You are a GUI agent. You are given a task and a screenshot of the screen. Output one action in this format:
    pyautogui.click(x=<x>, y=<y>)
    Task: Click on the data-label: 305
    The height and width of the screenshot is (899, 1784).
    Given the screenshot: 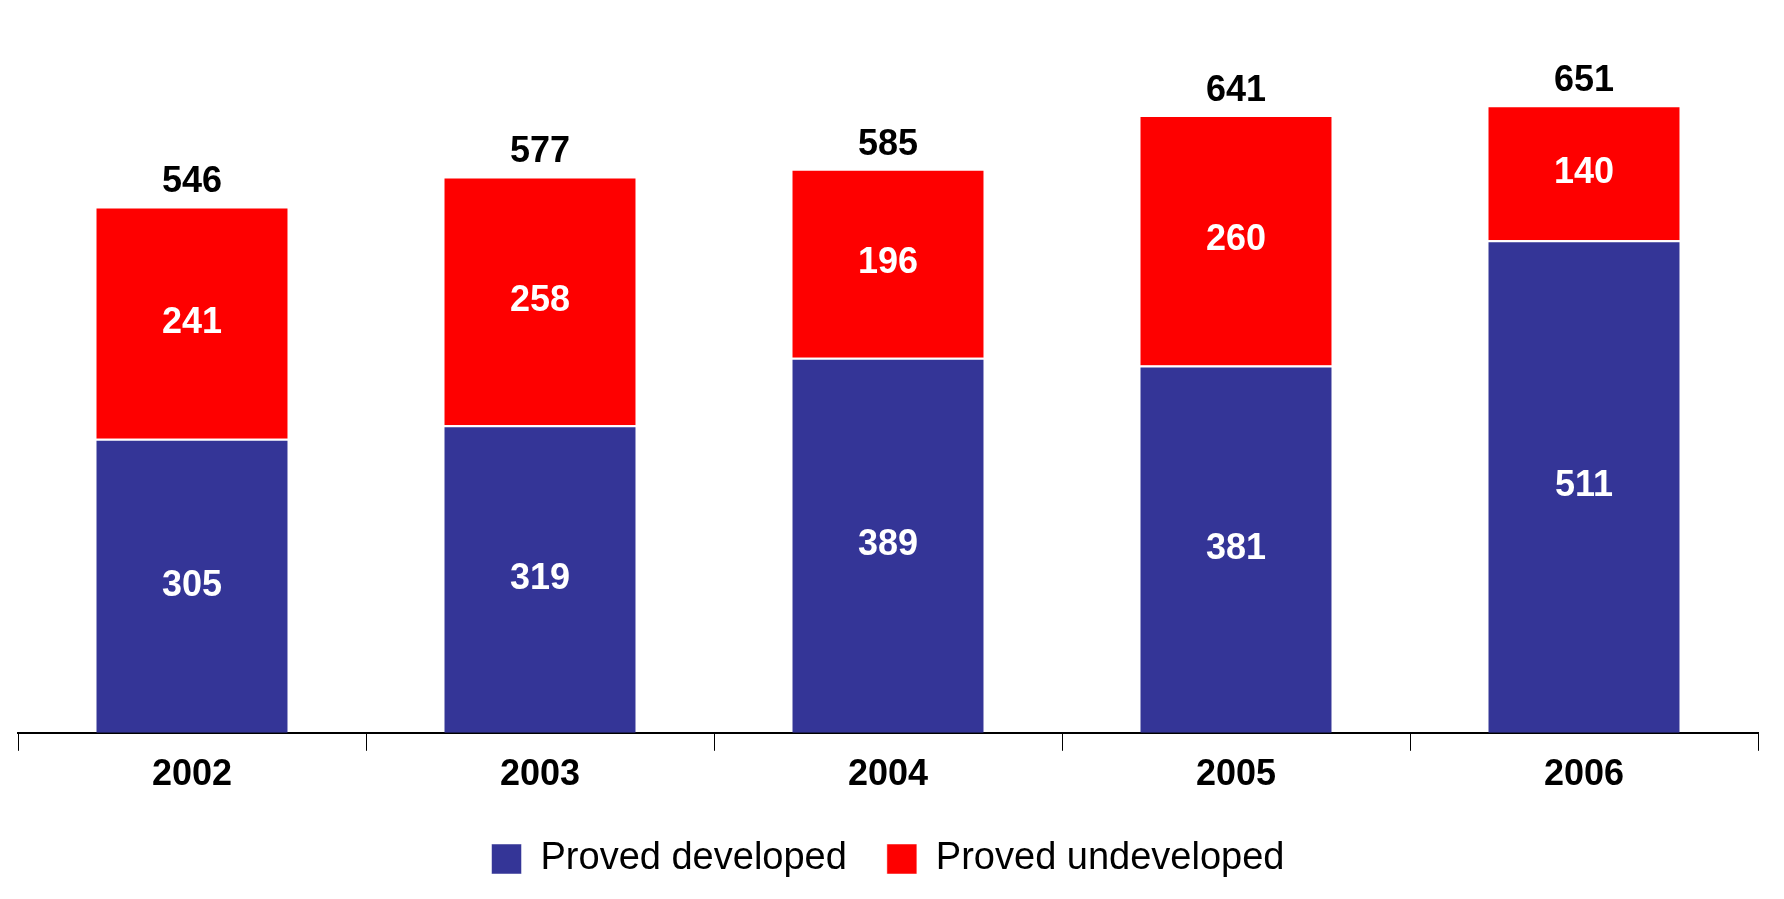 What is the action you would take?
    pyautogui.click(x=192, y=583)
    